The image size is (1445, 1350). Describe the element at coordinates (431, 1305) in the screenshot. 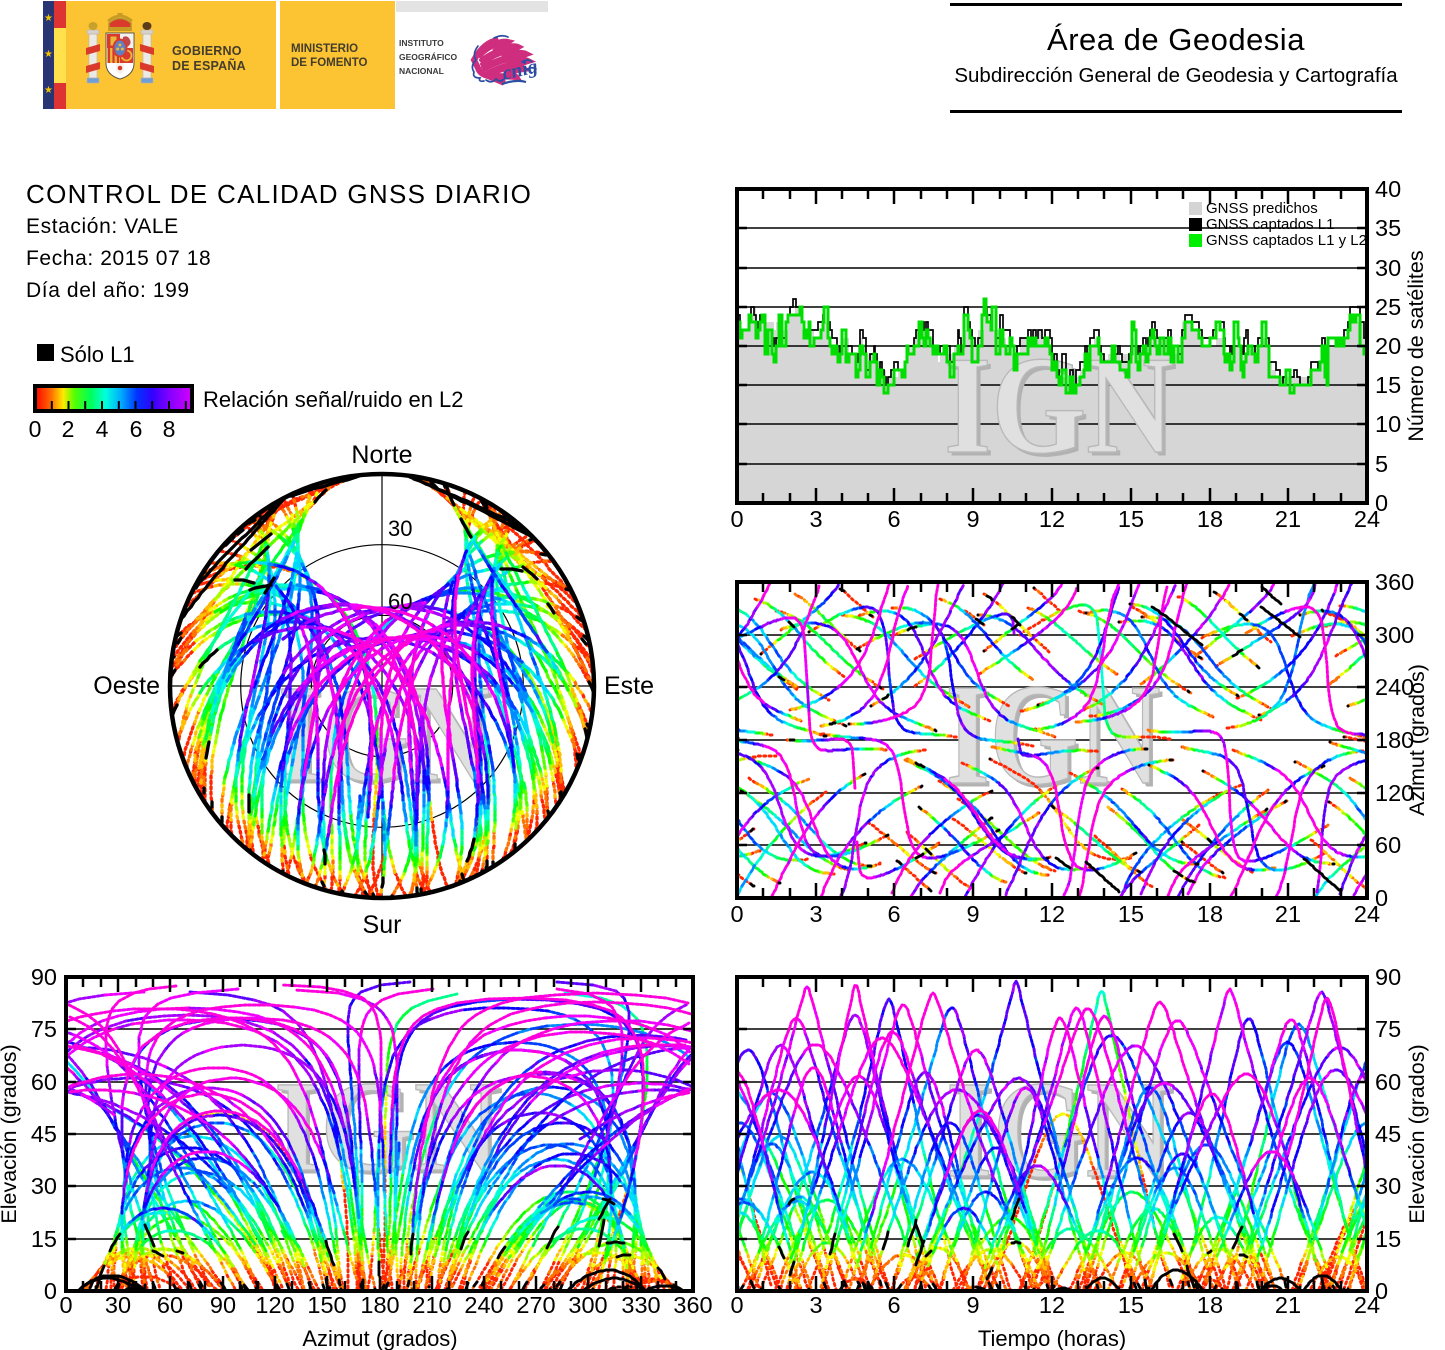

I see `svg-text: 210` at that location.